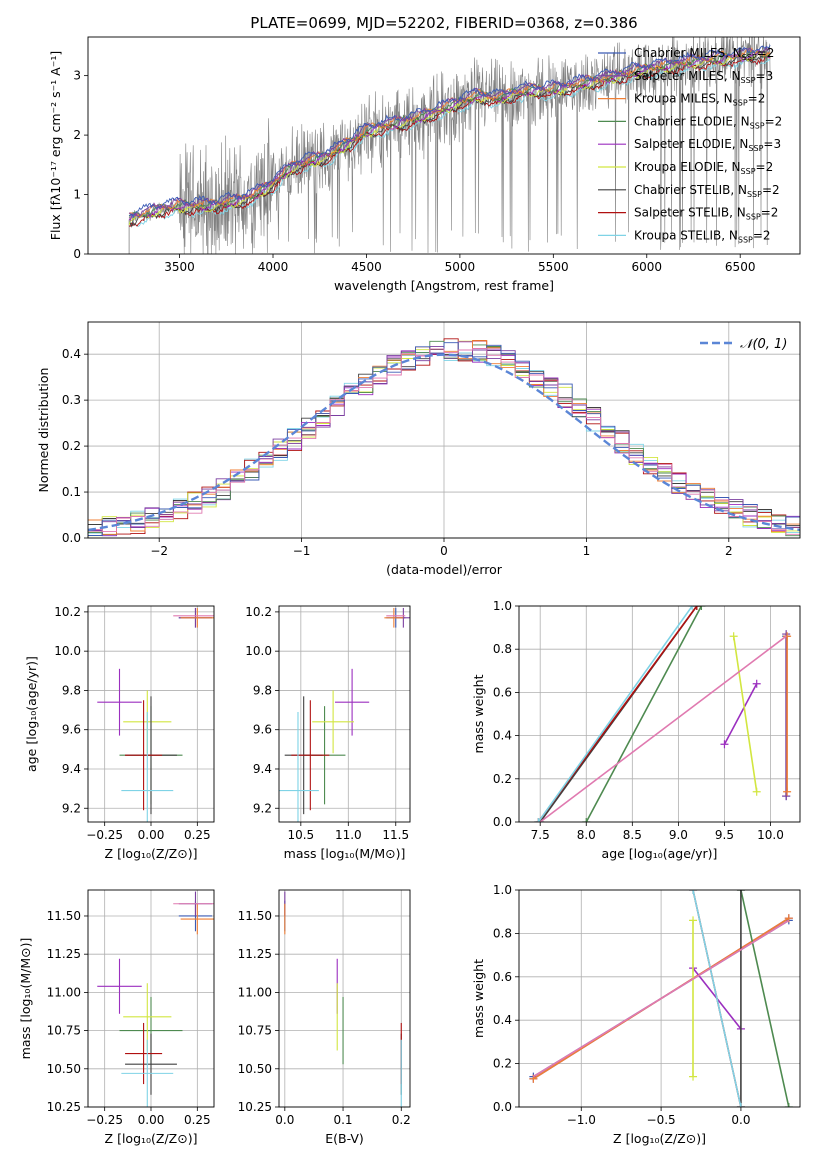  Describe the element at coordinates (71, 400) in the screenshot. I see `y-tick-label: 0.3` at that location.